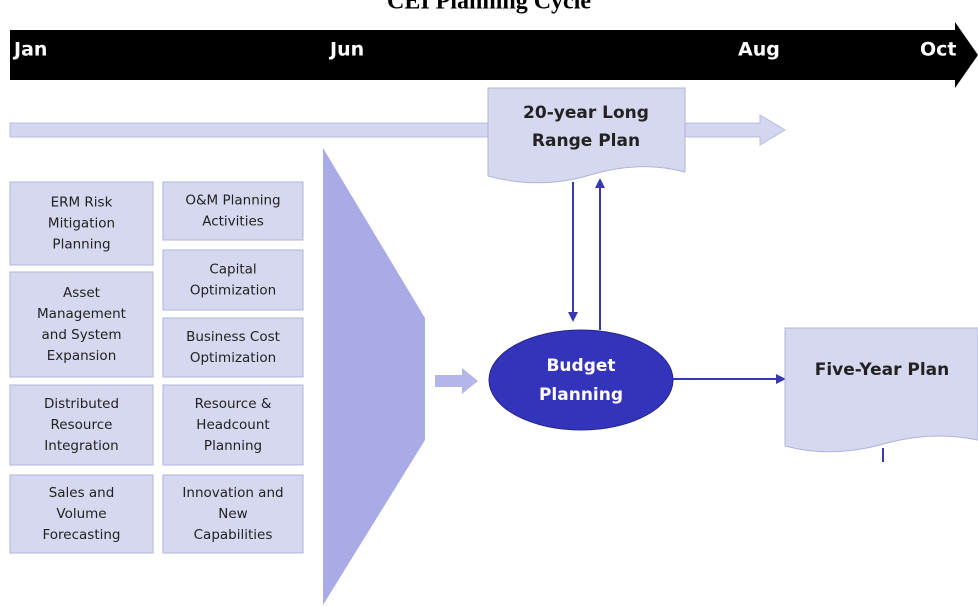  Describe the element at coordinates (938, 50) in the screenshot. I see `timeline-label: Oct` at that location.